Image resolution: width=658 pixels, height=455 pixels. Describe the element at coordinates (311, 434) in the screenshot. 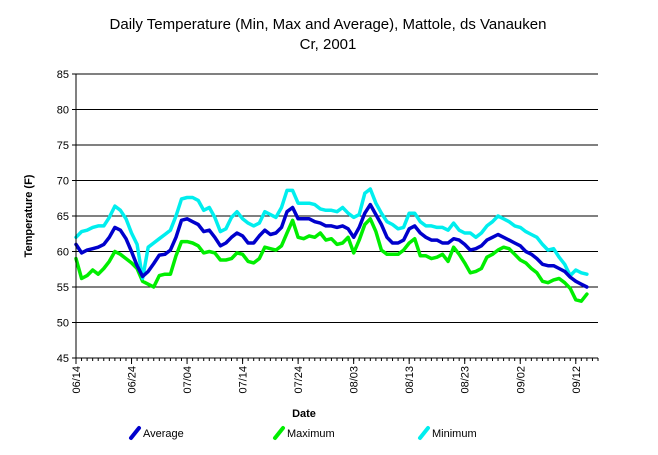

I see `legend-label-maximum: Maximum` at that location.